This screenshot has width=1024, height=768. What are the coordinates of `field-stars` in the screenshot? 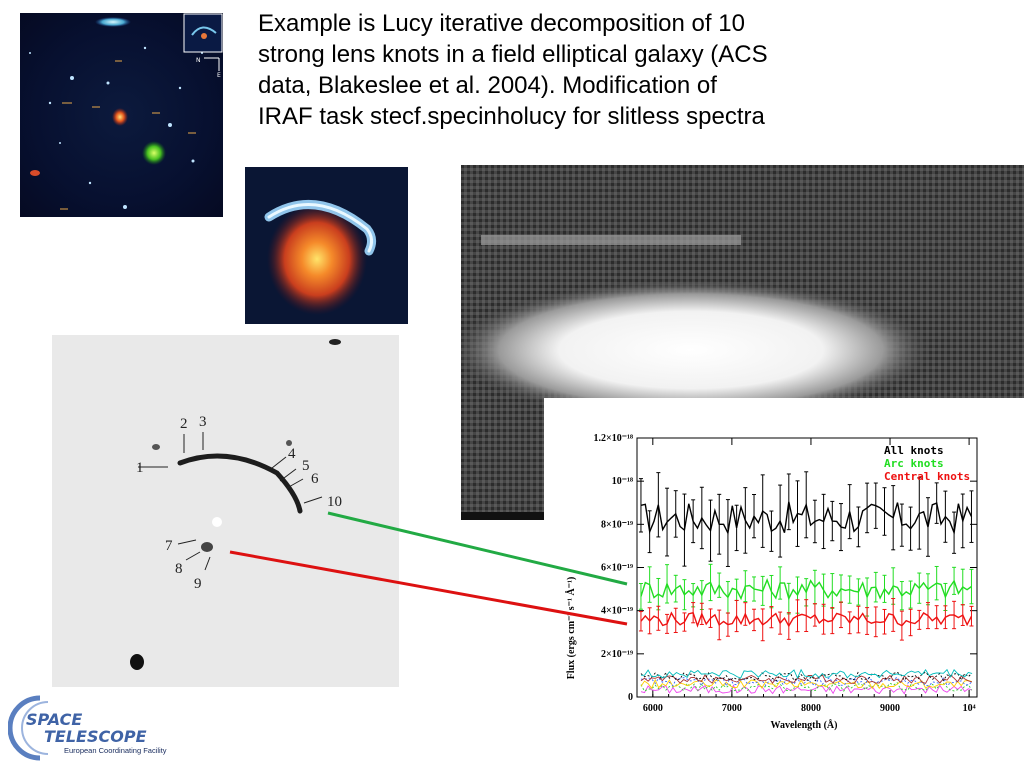 It's located at (116, 127).